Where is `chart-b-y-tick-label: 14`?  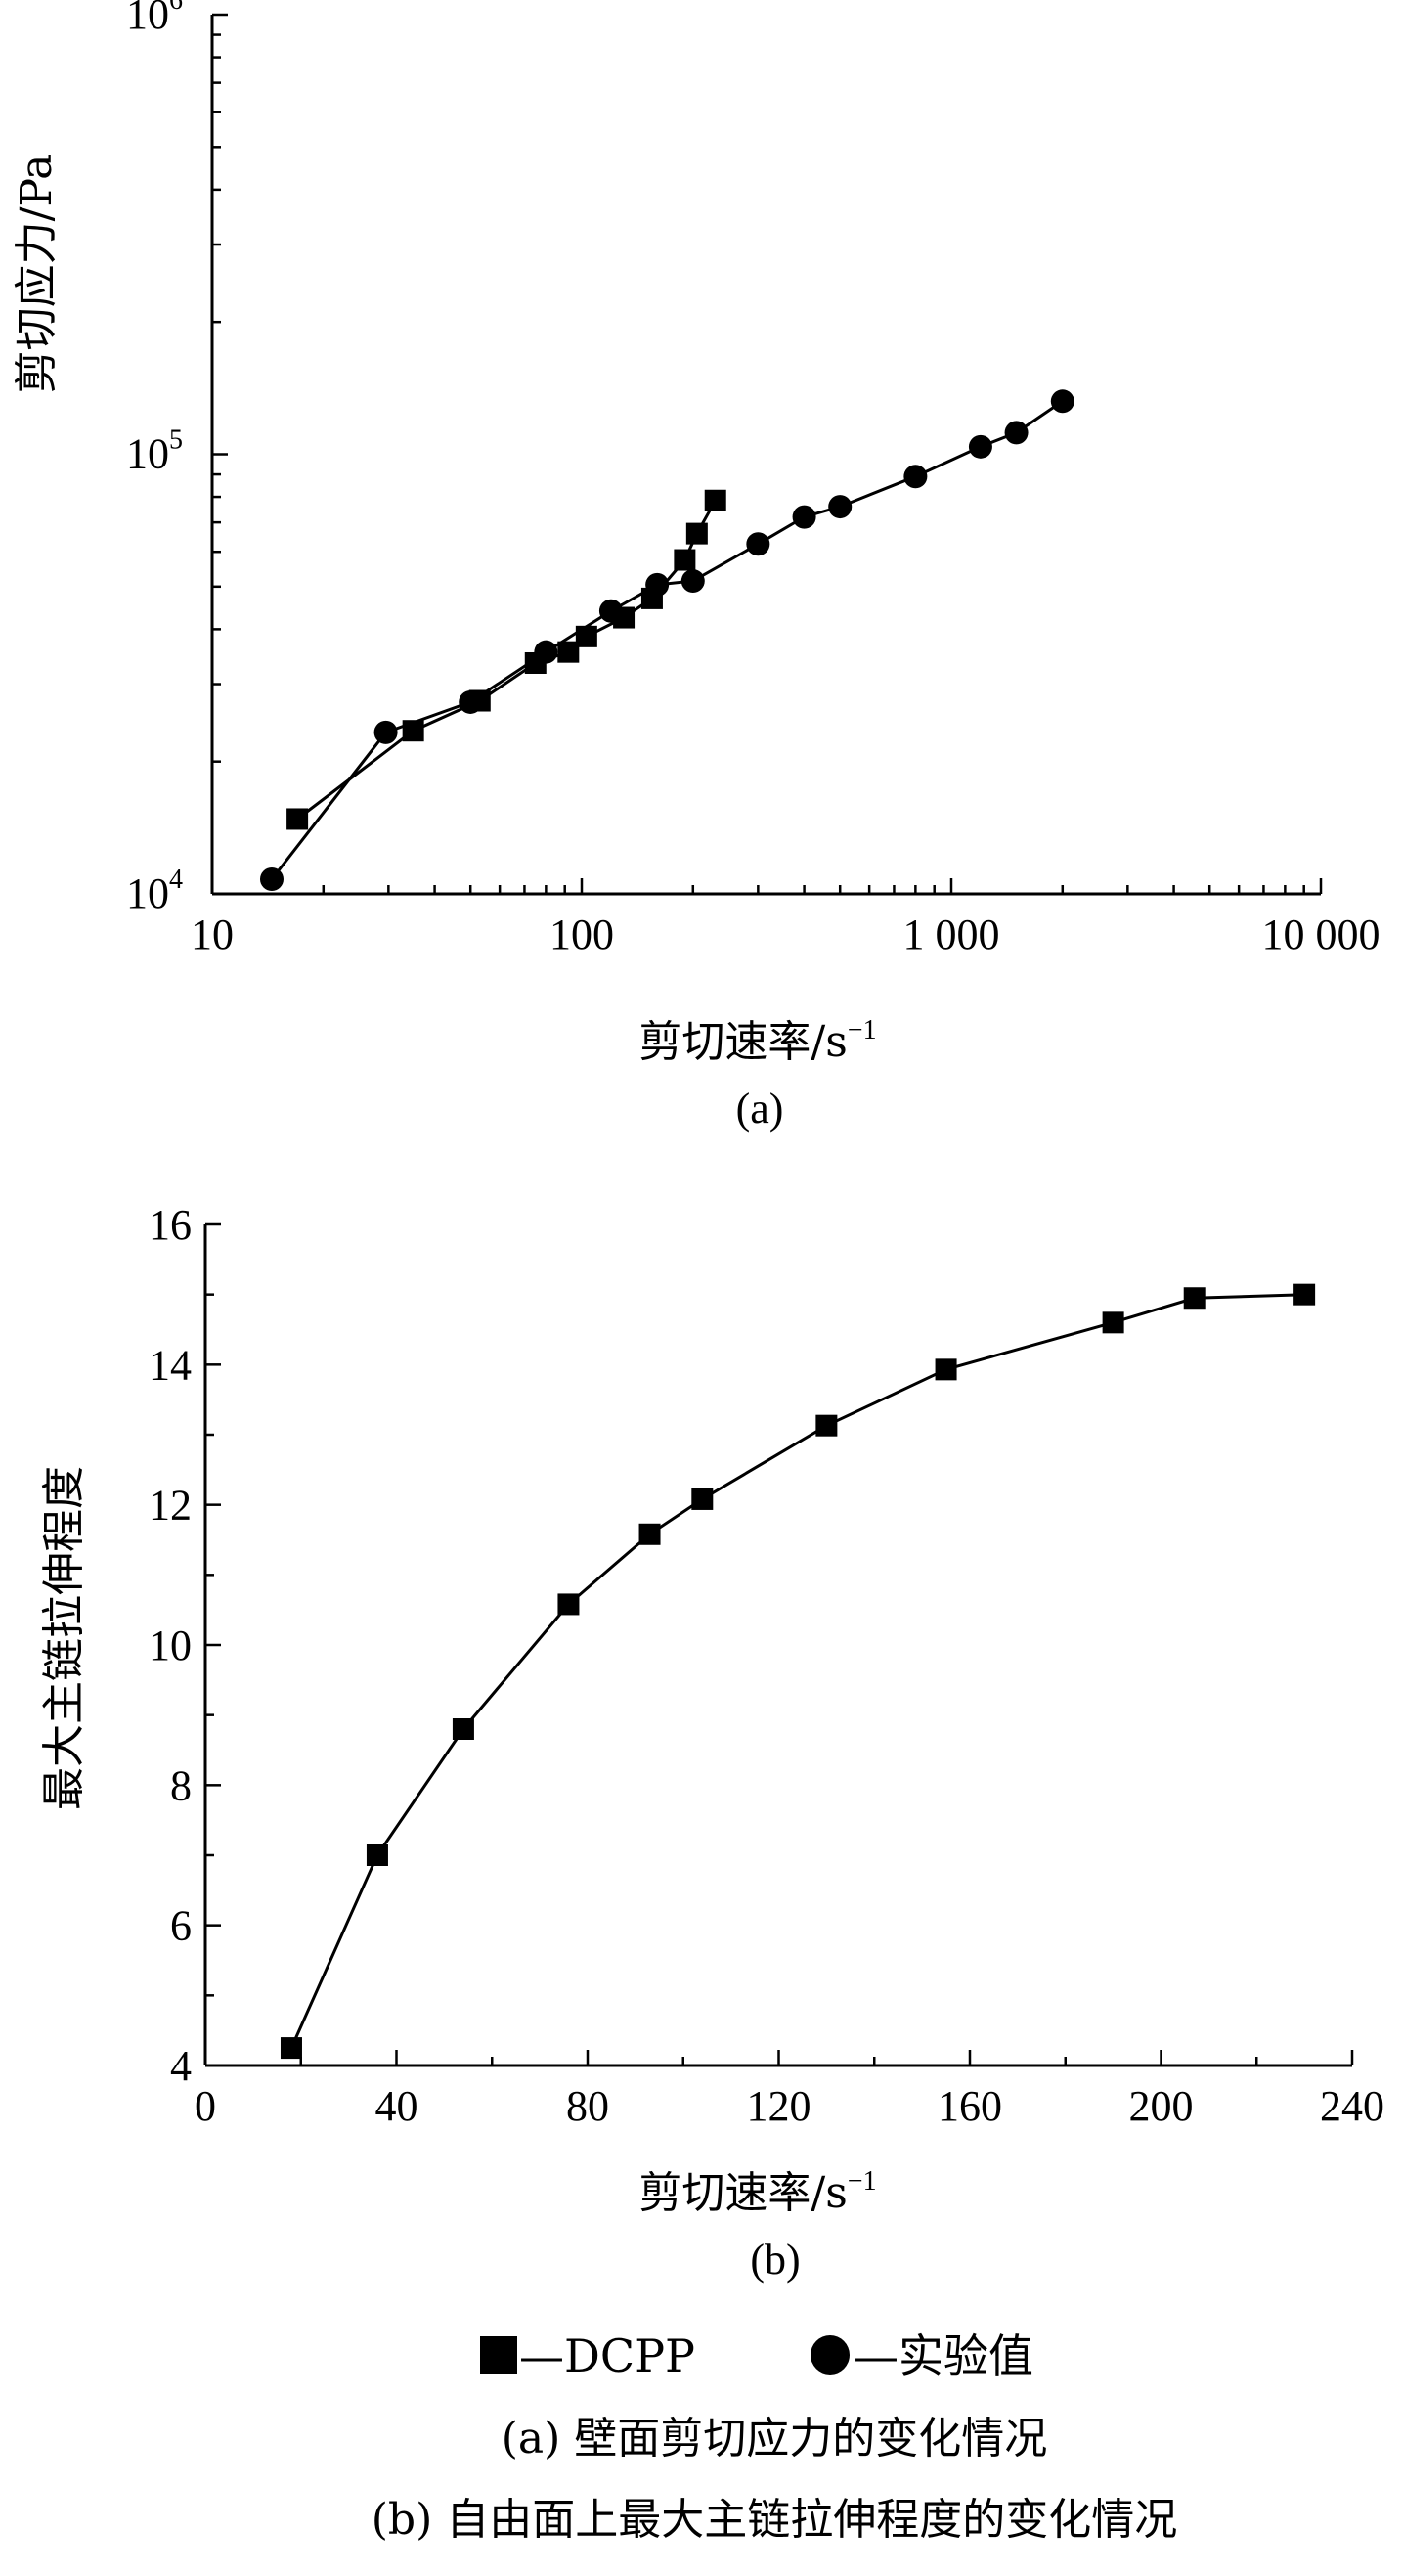 chart-b-y-tick-label: 14 is located at coordinates (170, 1365).